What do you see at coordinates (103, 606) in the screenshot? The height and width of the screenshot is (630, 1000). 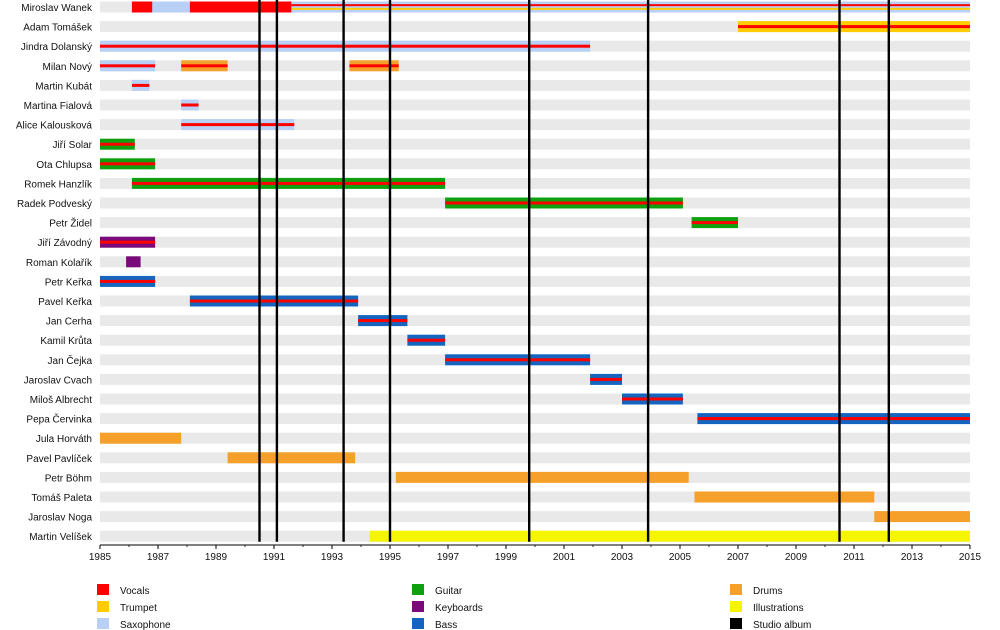 I see `legend-swatch-trumpet` at bounding box center [103, 606].